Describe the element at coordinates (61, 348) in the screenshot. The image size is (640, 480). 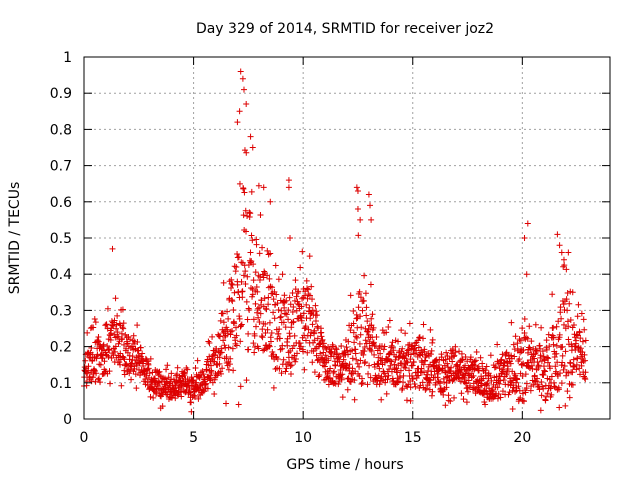
I see `y-tick-label: 0.2` at that location.